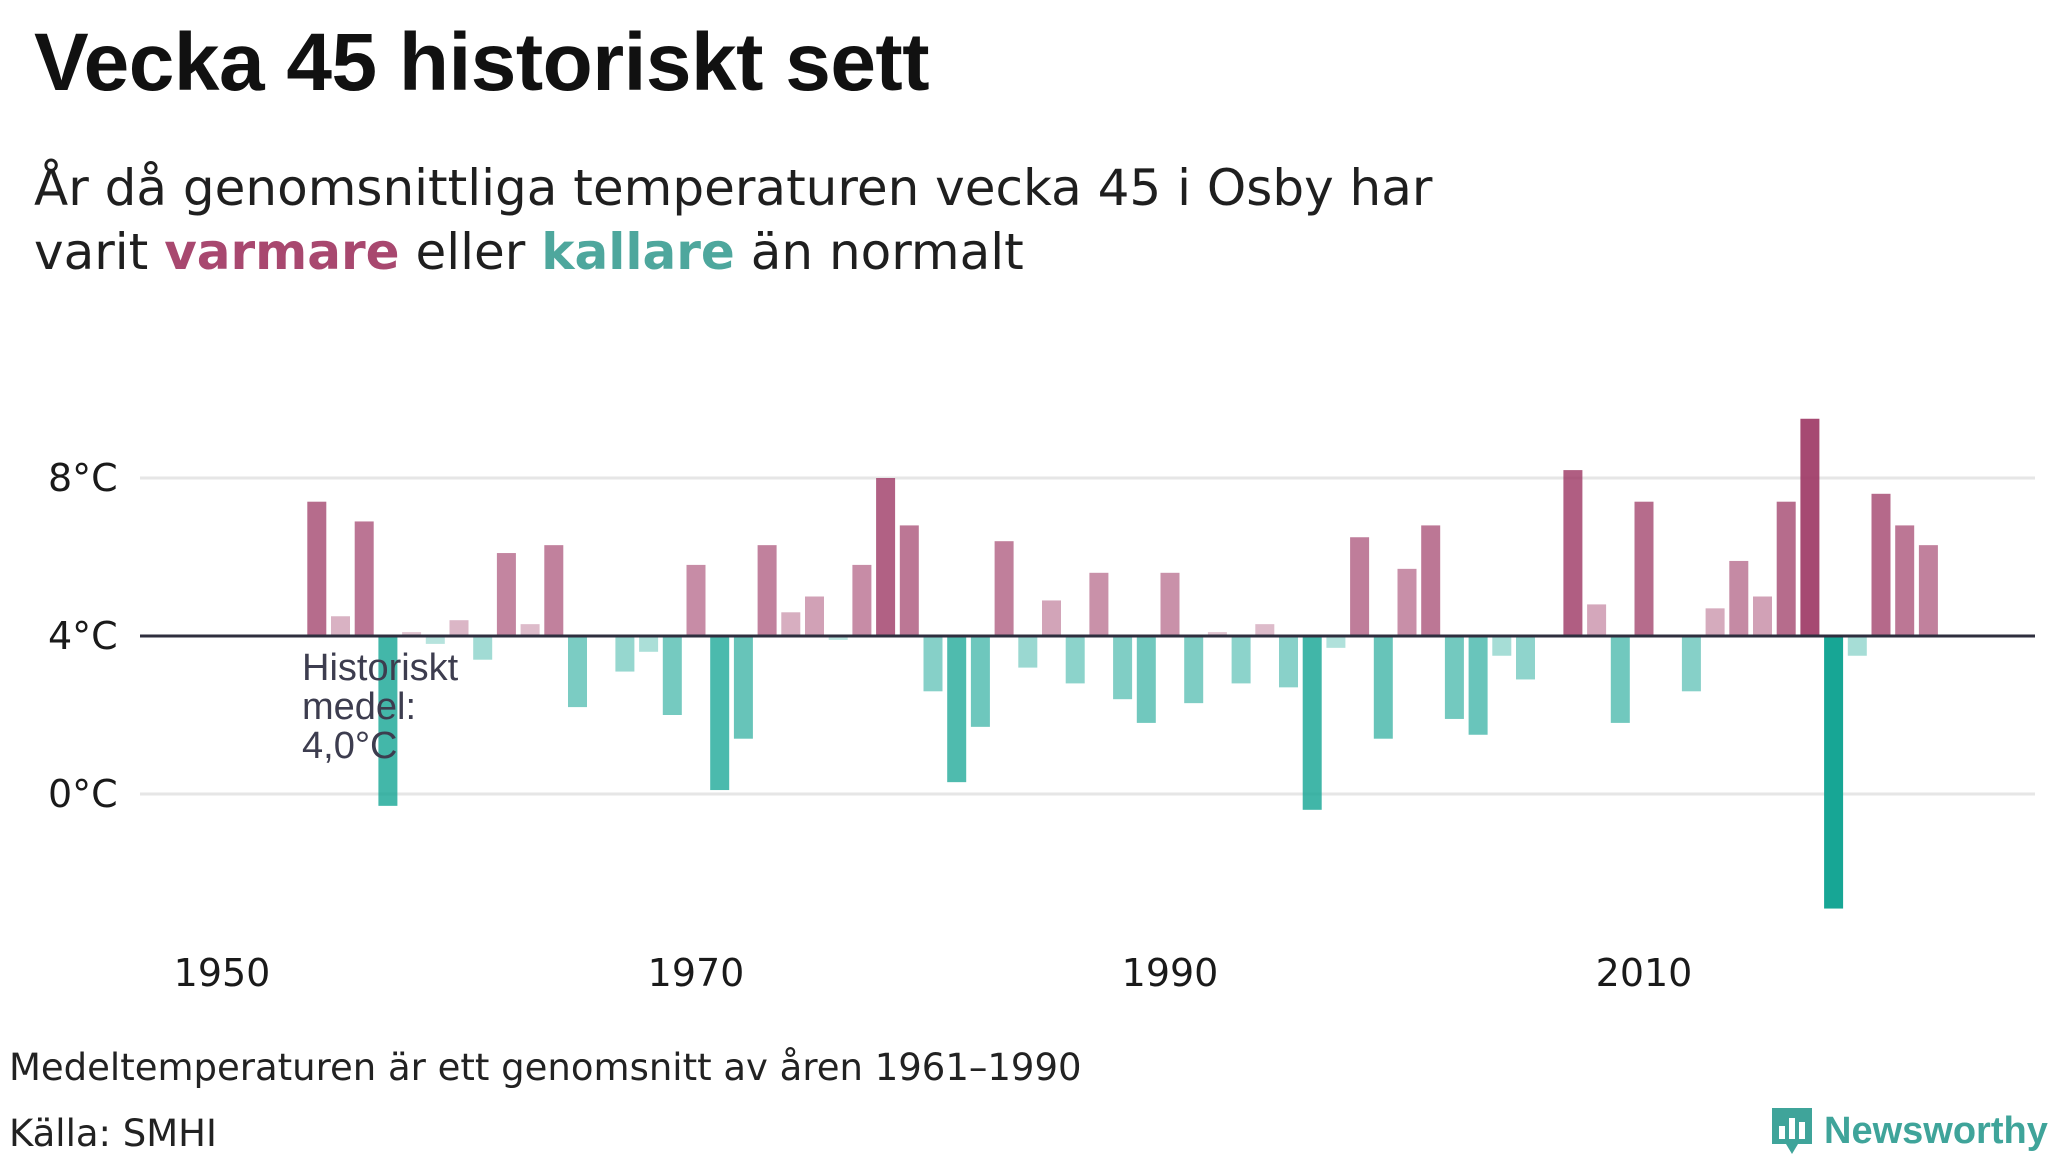 The image size is (2048, 1156). What do you see at coordinates (625, 654) in the screenshot?
I see `bar-cold-1967` at bounding box center [625, 654].